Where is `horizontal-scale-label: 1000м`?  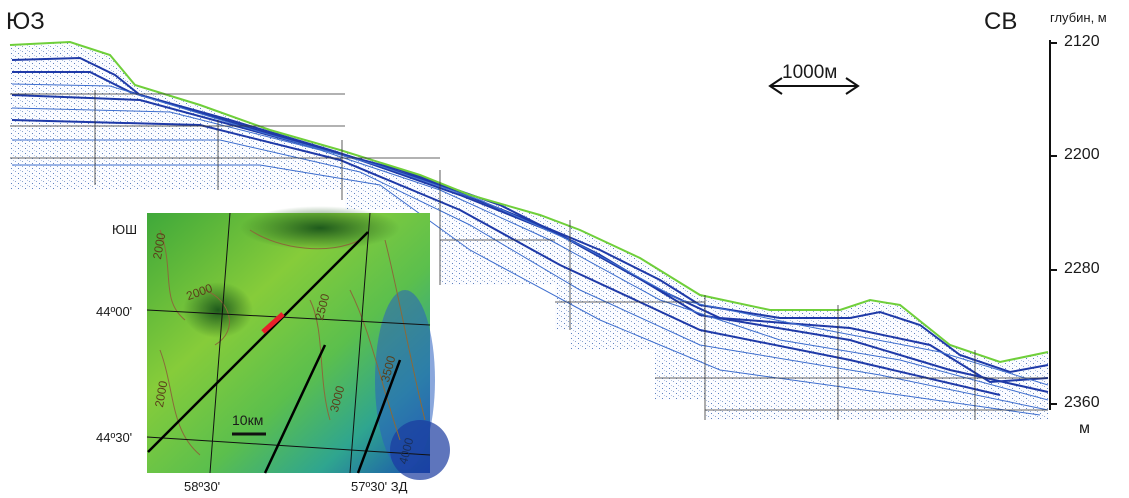 horizontal-scale-label: 1000м is located at coordinates (810, 72).